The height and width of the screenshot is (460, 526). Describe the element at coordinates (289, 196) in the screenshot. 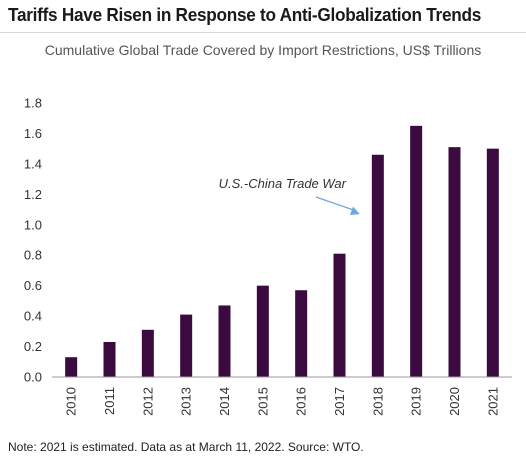

I see `annotation: U.S.-China Trade War` at that location.